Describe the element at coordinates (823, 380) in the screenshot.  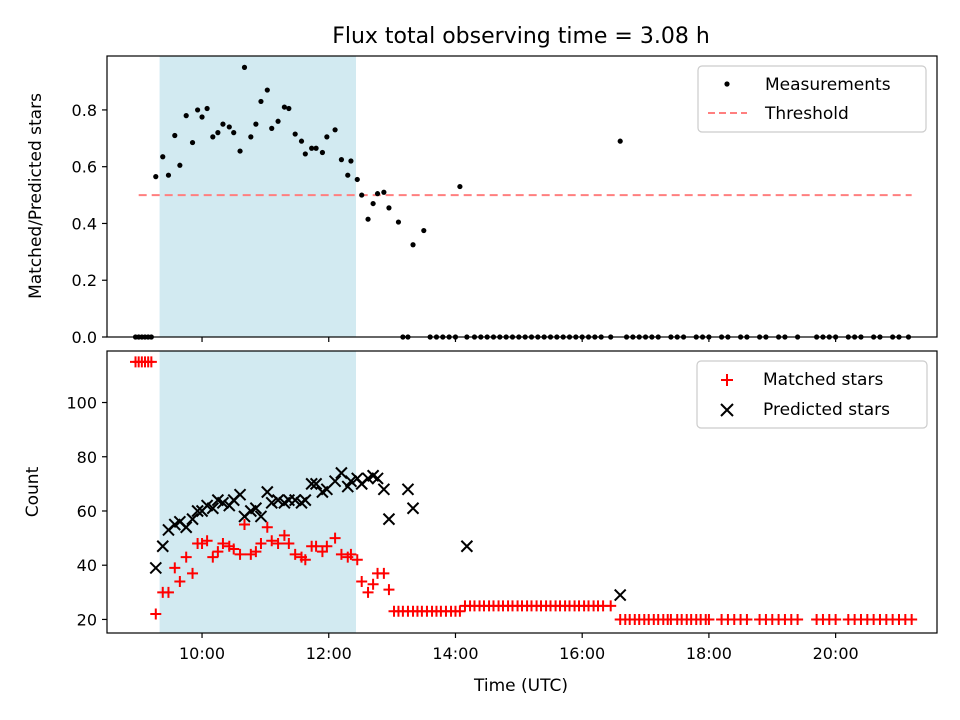
I see `legend-matched-label: Matched stars` at that location.